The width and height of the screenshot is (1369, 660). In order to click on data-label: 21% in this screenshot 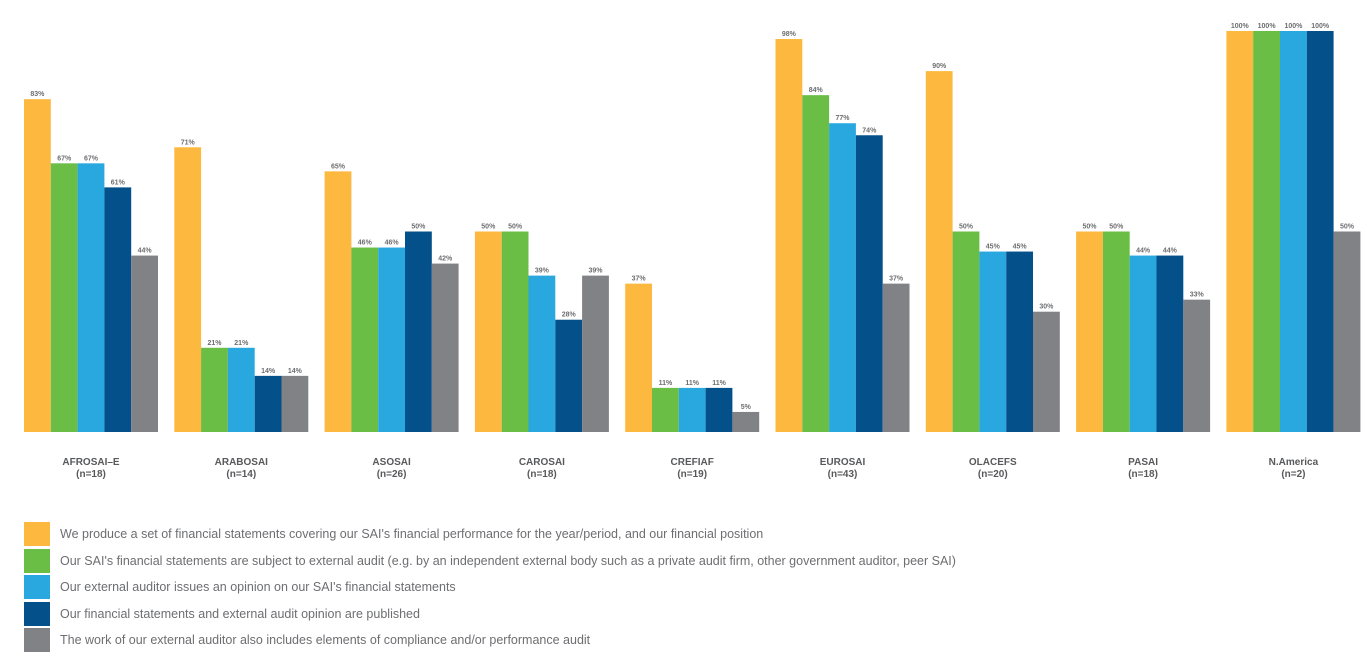, I will do `click(214, 343)`.